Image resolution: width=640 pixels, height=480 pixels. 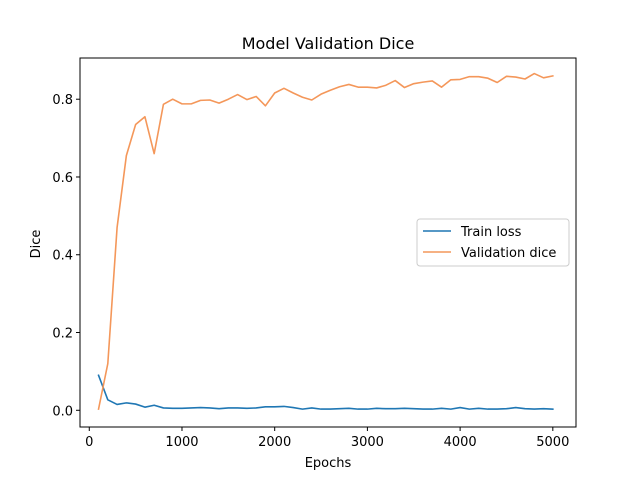 I want to click on x-tick-label: 2000, so click(x=274, y=442).